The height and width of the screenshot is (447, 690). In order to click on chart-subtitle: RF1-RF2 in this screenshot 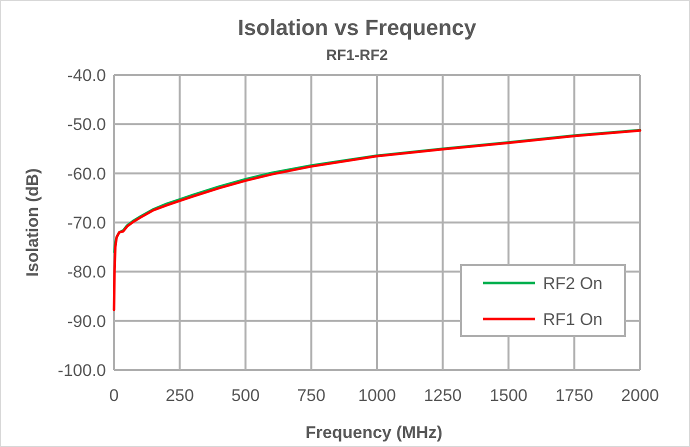, I will do `click(357, 55)`.